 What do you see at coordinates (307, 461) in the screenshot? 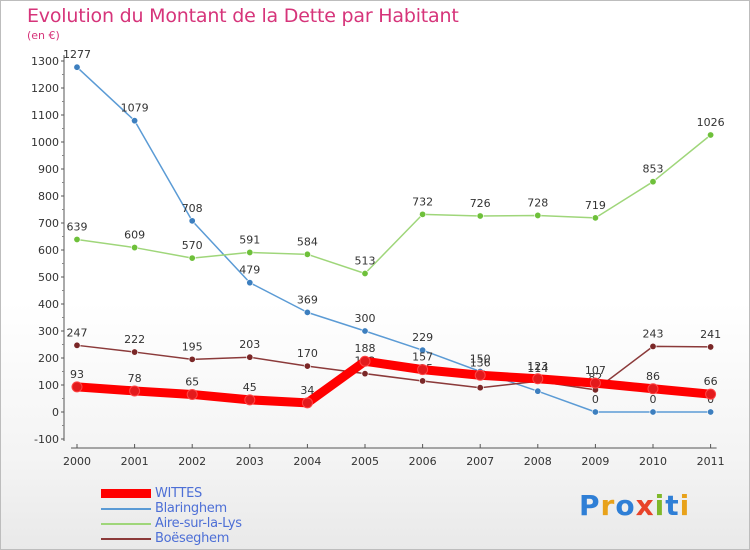
I see `x-tick-label: 2004` at bounding box center [307, 461].